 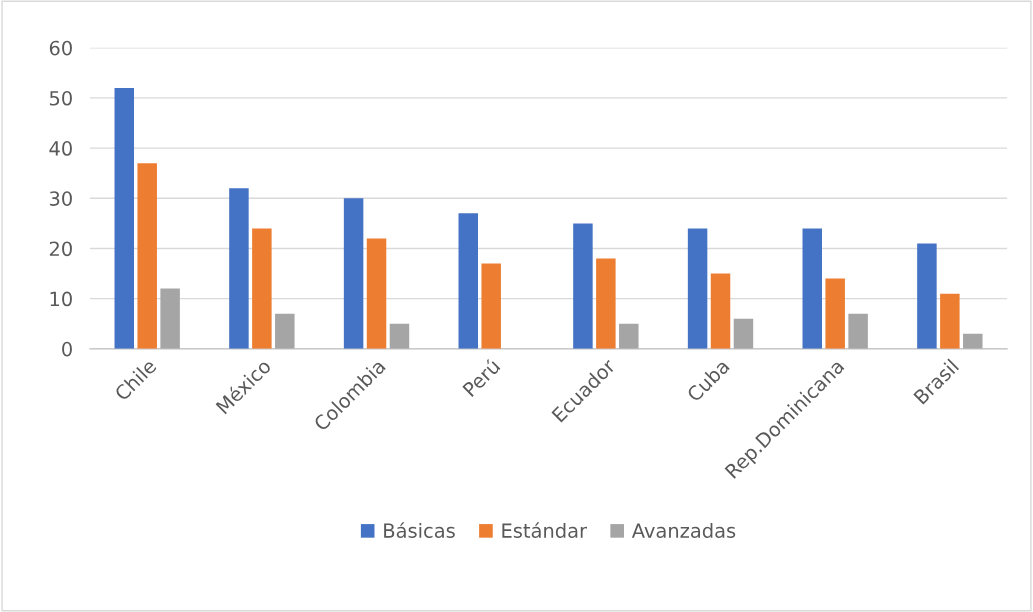 I want to click on y-tick-label: 60, so click(x=60, y=48).